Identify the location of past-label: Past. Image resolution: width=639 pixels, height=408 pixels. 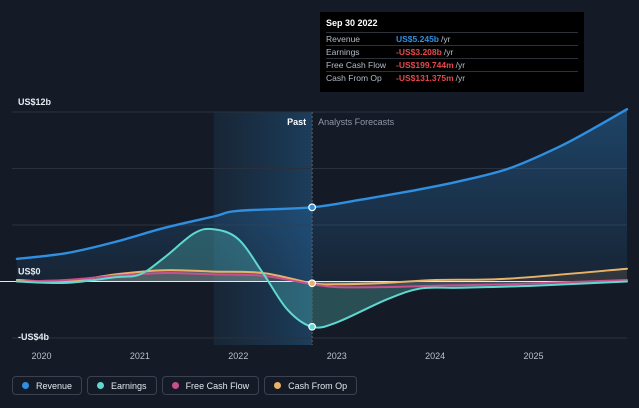
(296, 122).